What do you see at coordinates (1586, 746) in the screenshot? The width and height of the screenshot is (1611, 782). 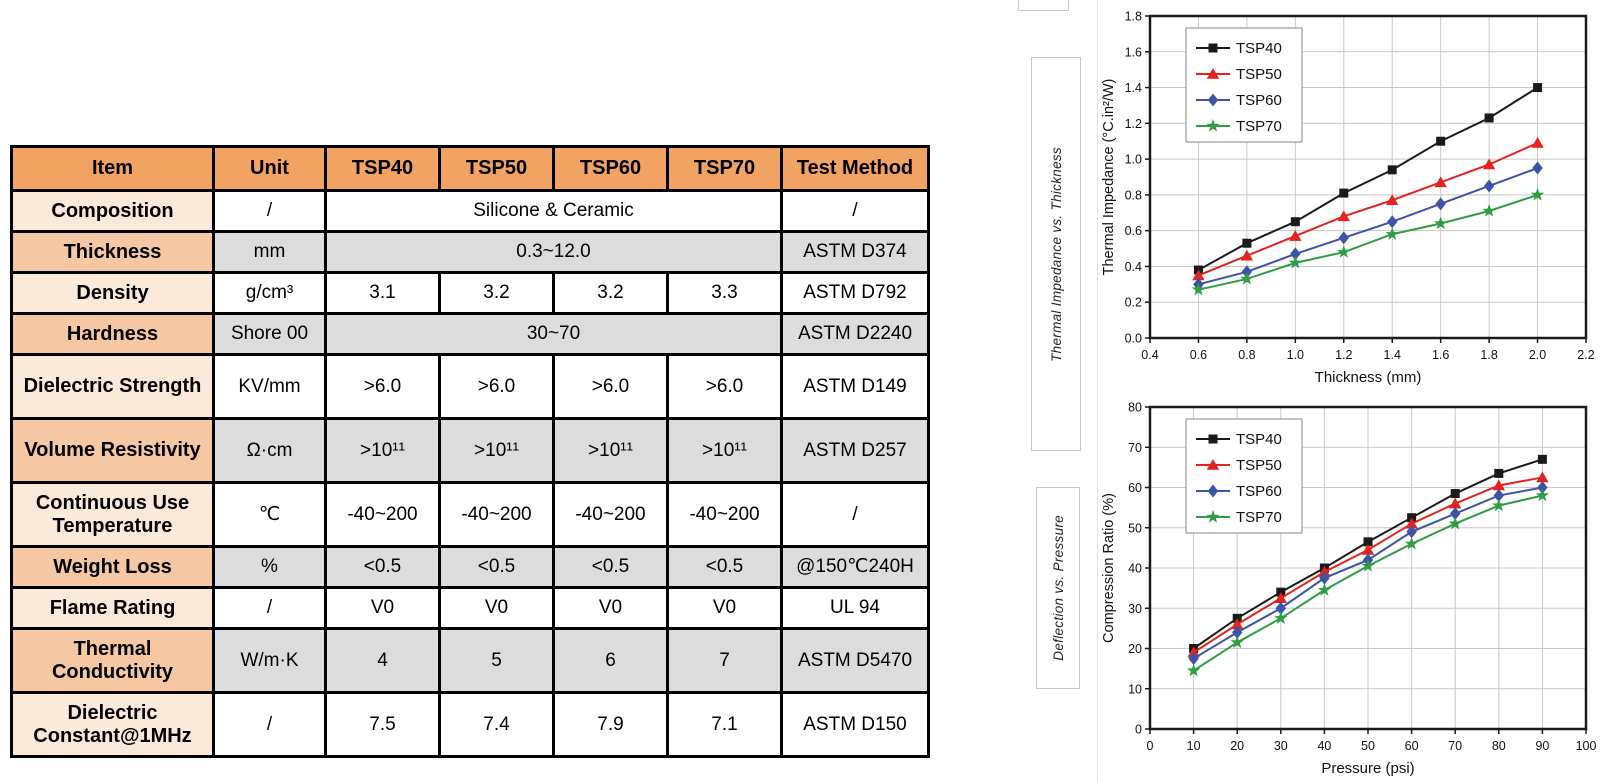 I see `svg-text: 100` at bounding box center [1586, 746].